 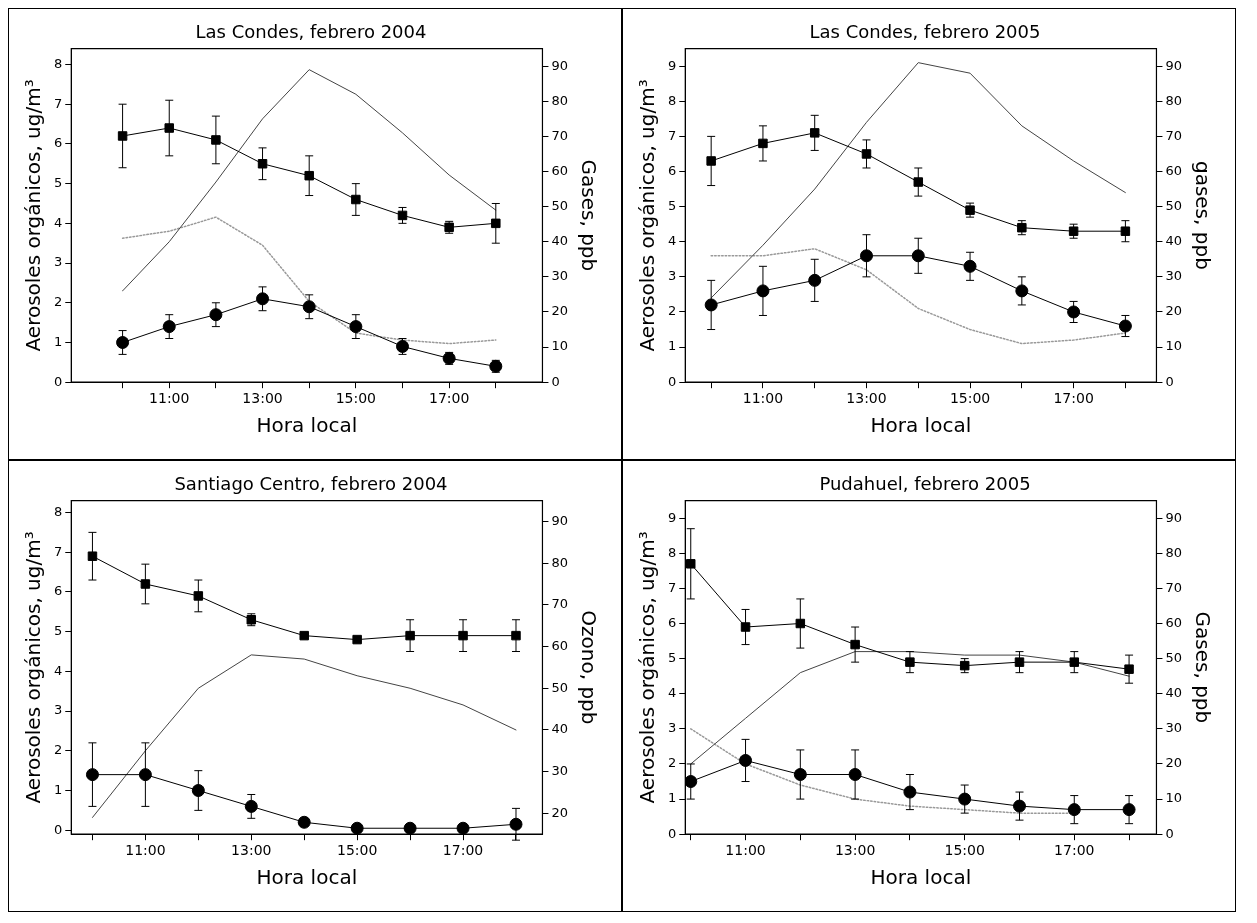 I want to click on y2-axis-title: Gases, ppb, so click(x=588, y=215).